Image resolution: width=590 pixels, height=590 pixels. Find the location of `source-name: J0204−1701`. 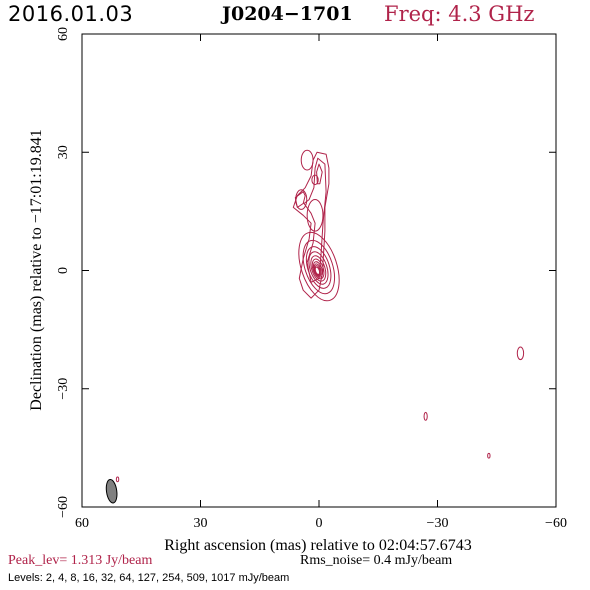

source-name: J0204−1701 is located at coordinates (287, 14).